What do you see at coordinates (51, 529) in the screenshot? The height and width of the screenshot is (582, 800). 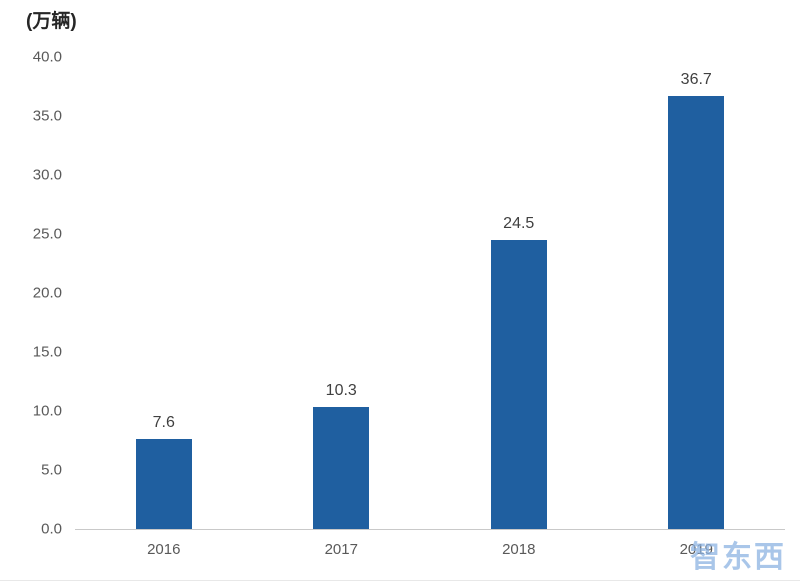 I see `y-tick-label: 0.0` at bounding box center [51, 529].